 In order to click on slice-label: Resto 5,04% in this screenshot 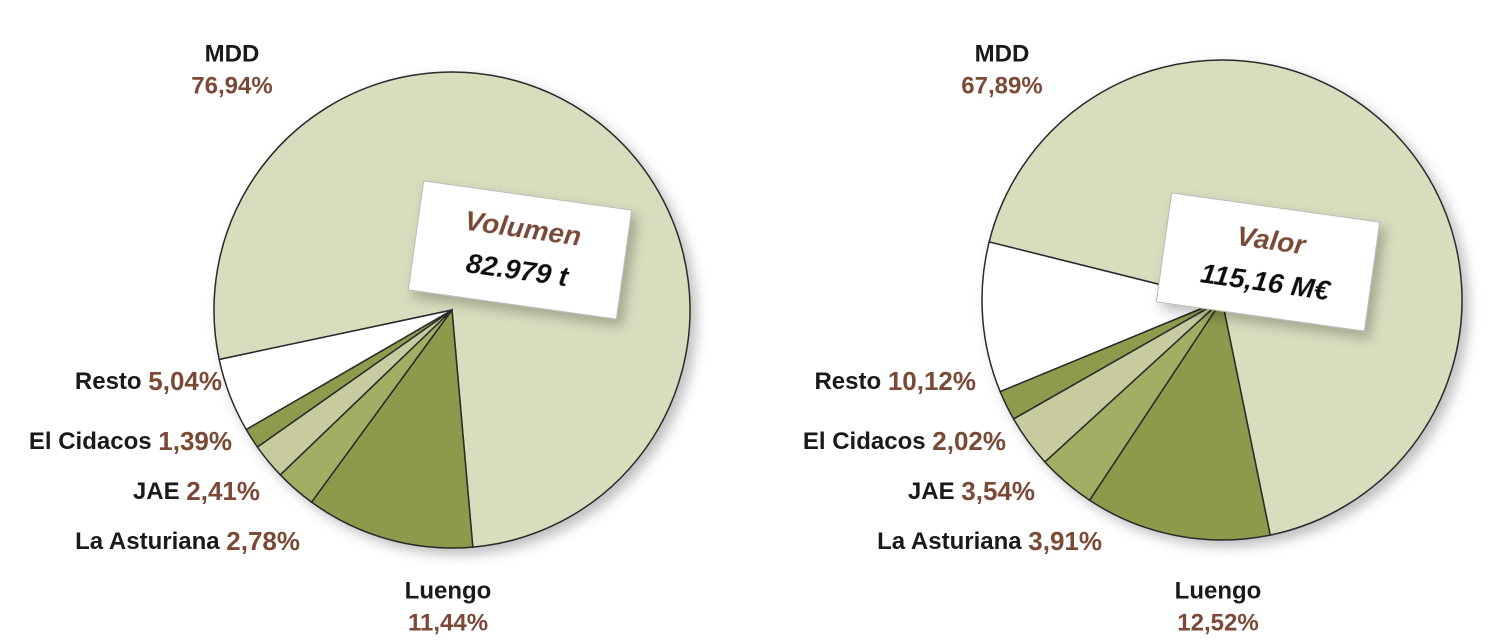, I will do `click(148, 381)`.